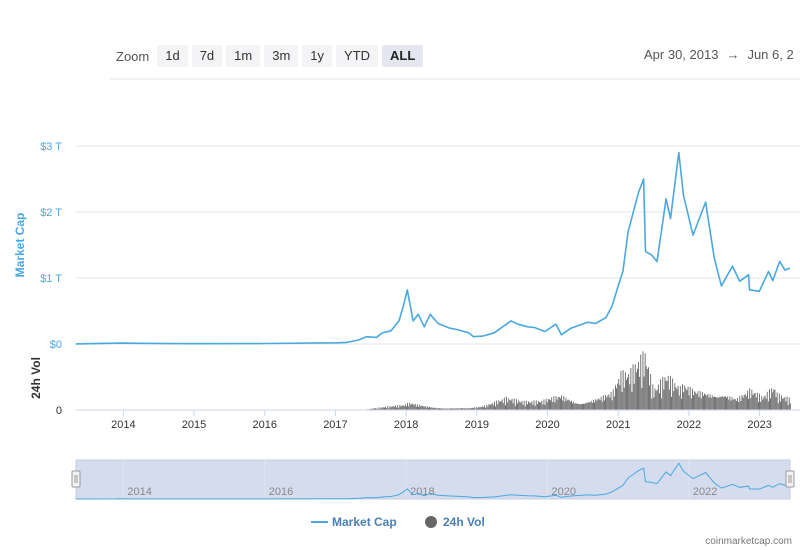 This screenshot has height=550, width=800. What do you see at coordinates (317, 56) in the screenshot?
I see `zoom-1y-button: 1y` at bounding box center [317, 56].